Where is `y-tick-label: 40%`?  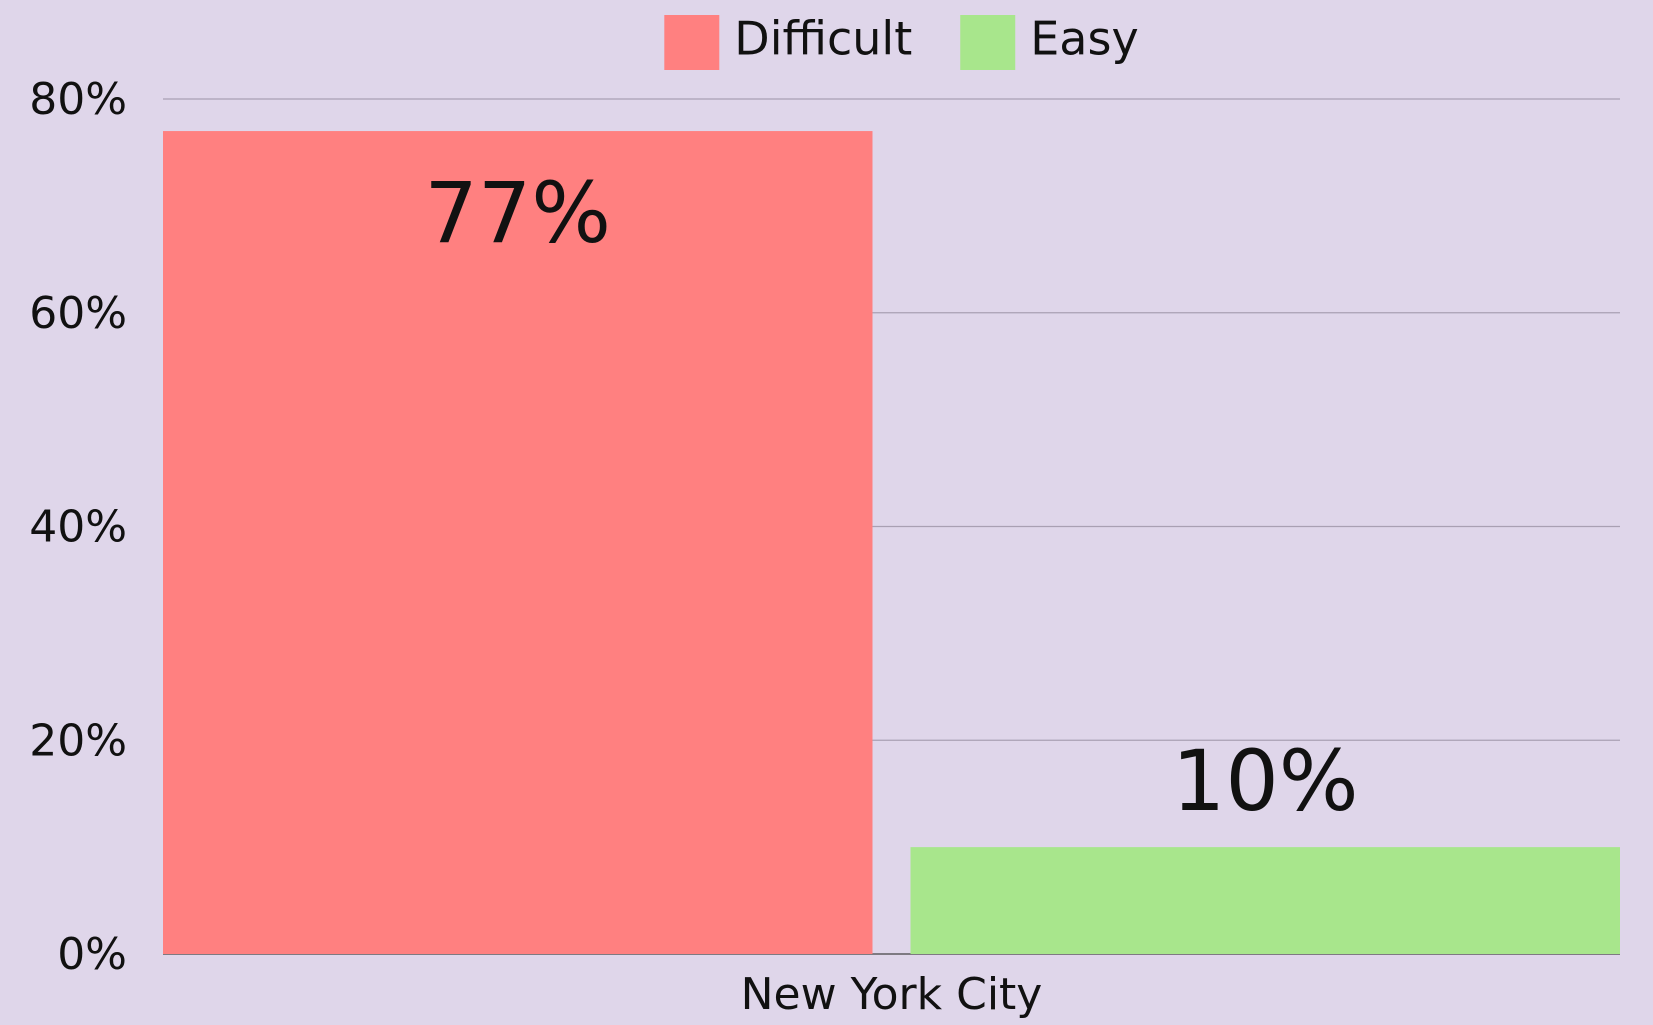 y-tick-label: 40% is located at coordinates (78, 527).